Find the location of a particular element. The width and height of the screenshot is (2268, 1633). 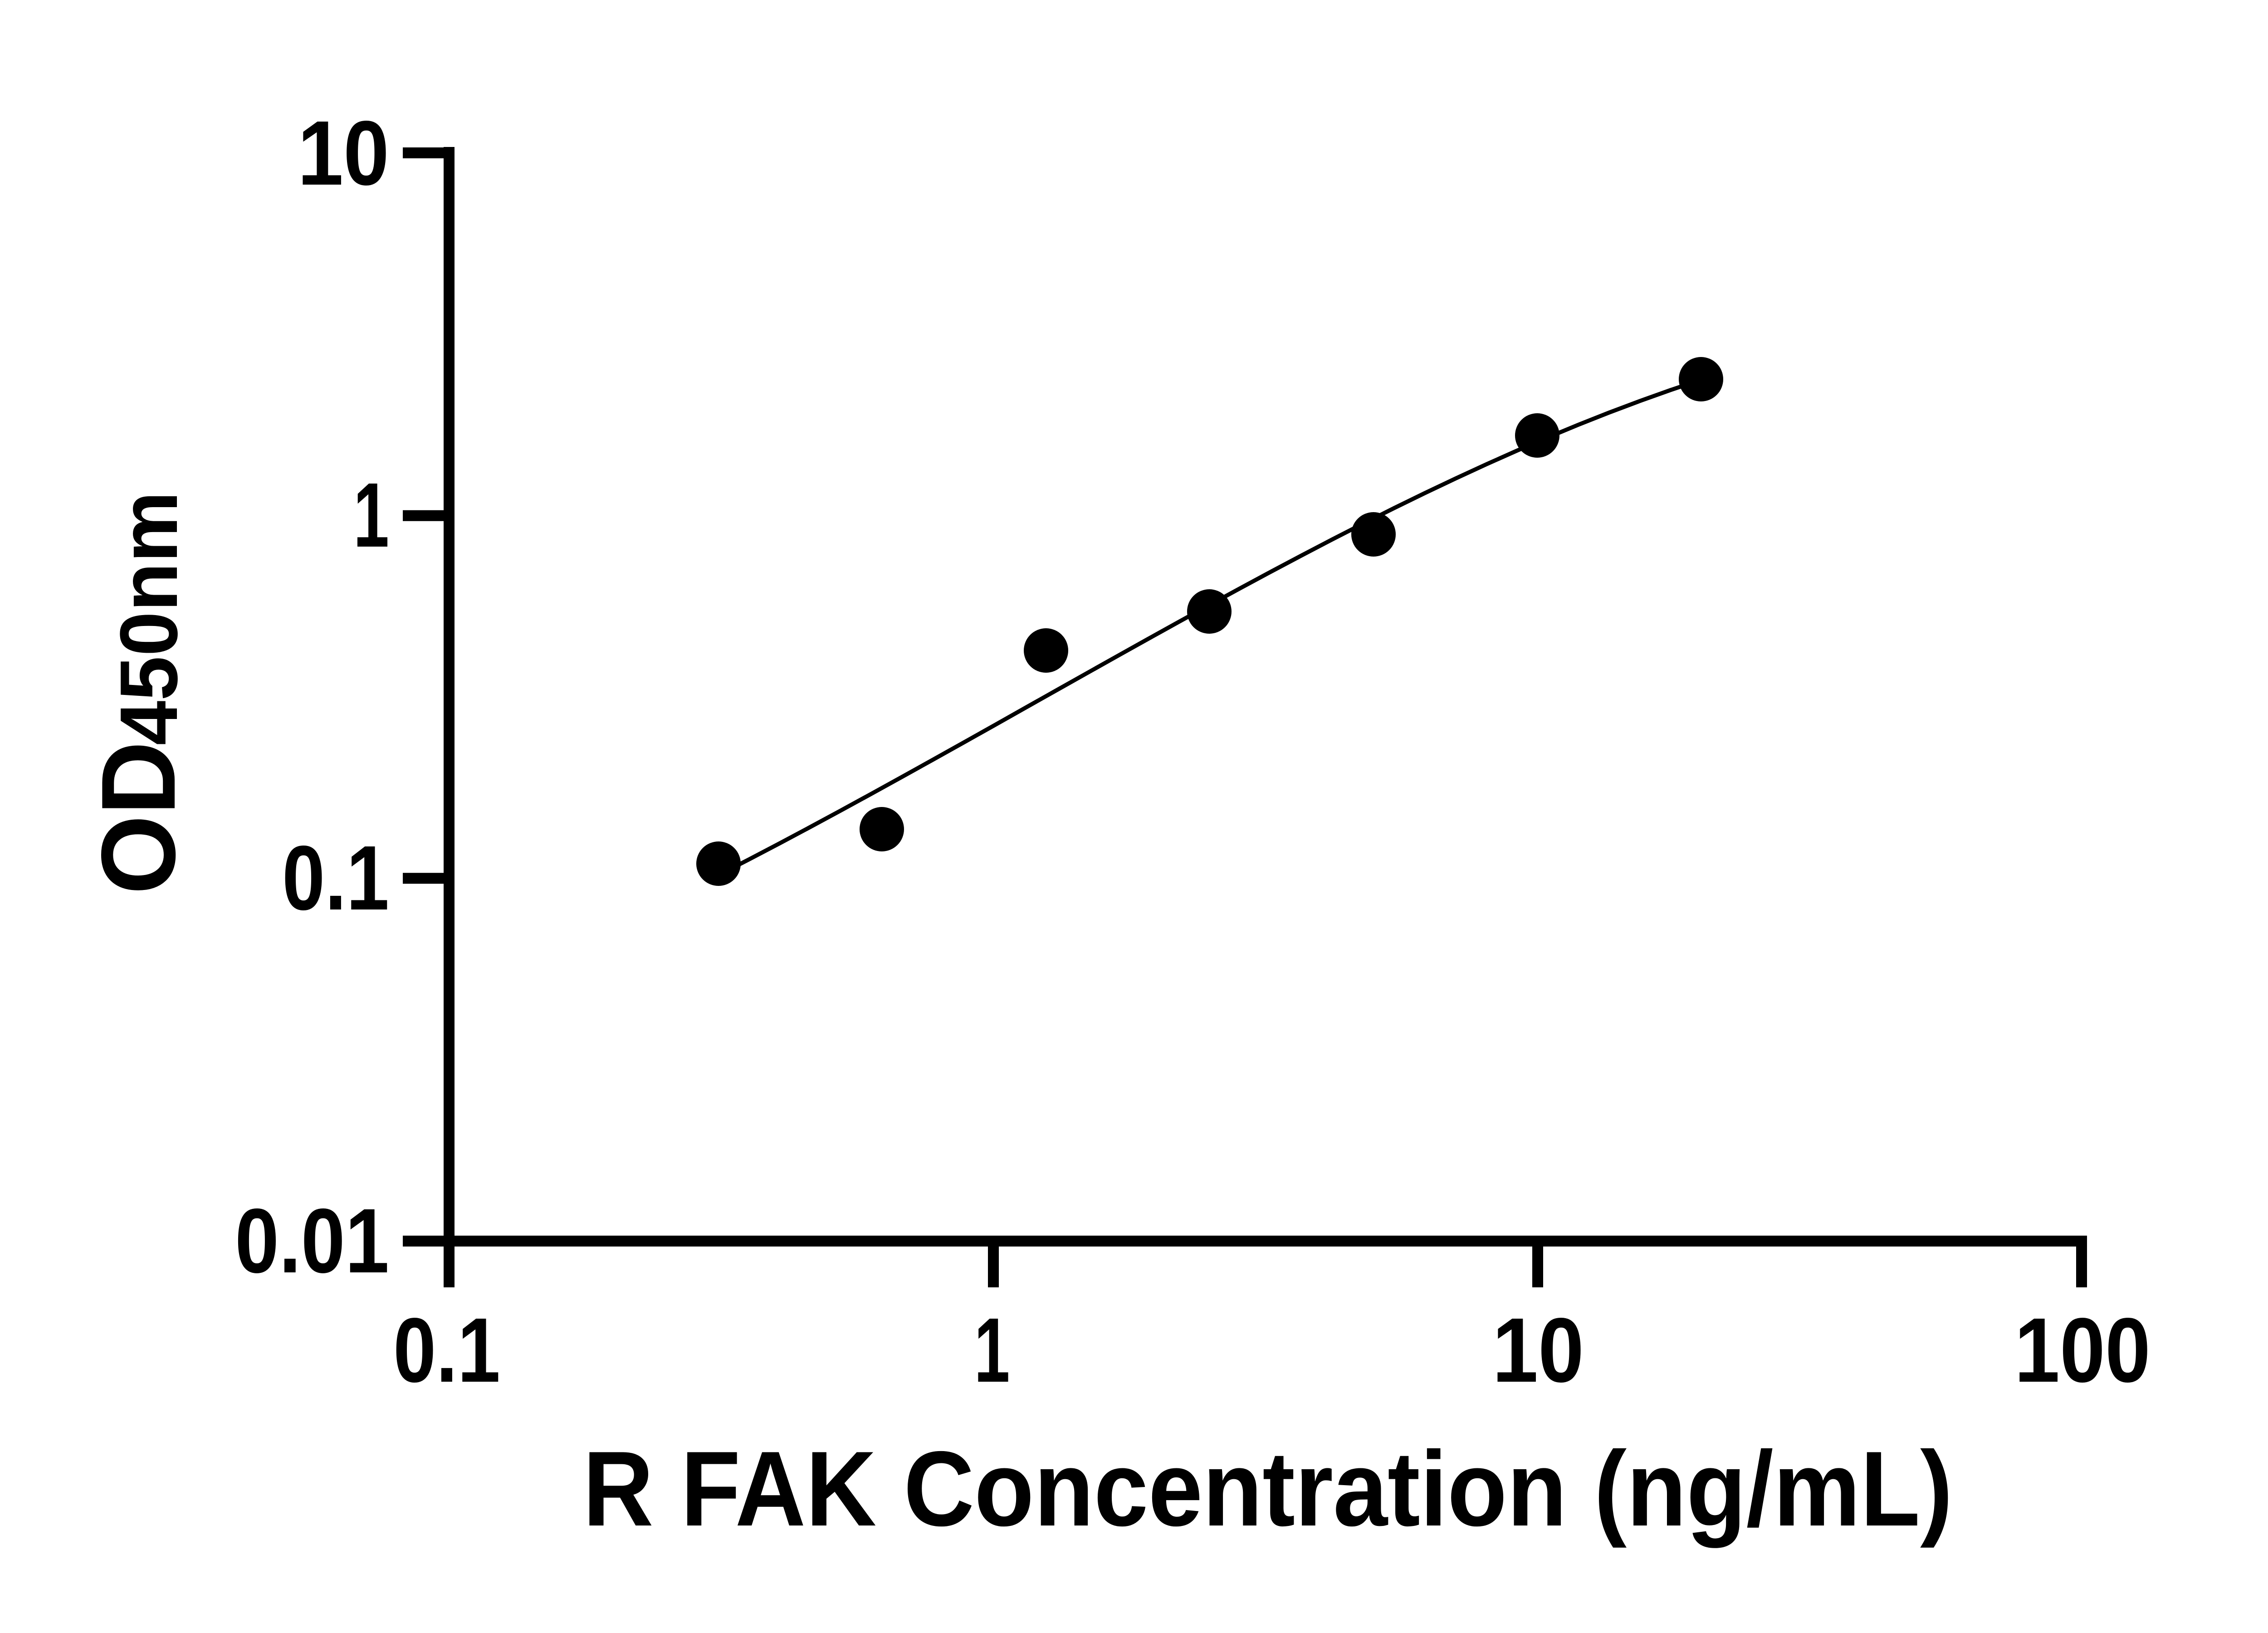

svg-text: 100 is located at coordinates (2083, 1350).